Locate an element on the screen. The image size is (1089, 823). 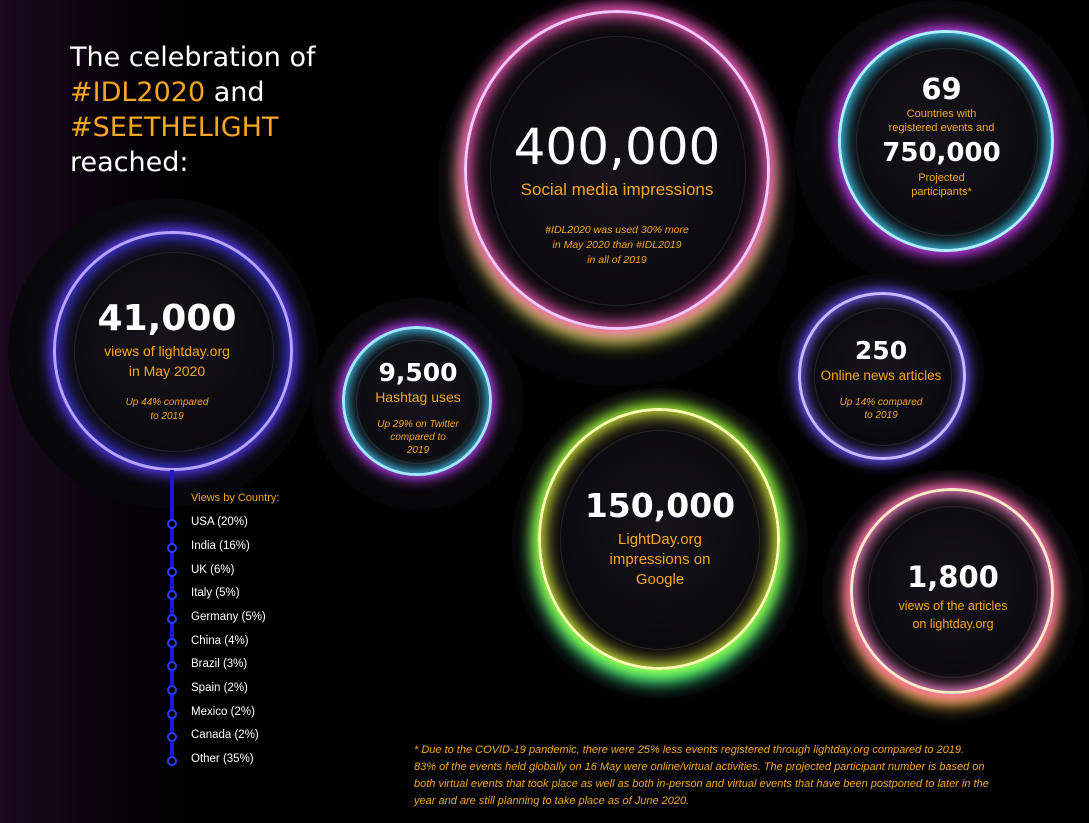
hashtag-note-2: compared to is located at coordinates (418, 437).